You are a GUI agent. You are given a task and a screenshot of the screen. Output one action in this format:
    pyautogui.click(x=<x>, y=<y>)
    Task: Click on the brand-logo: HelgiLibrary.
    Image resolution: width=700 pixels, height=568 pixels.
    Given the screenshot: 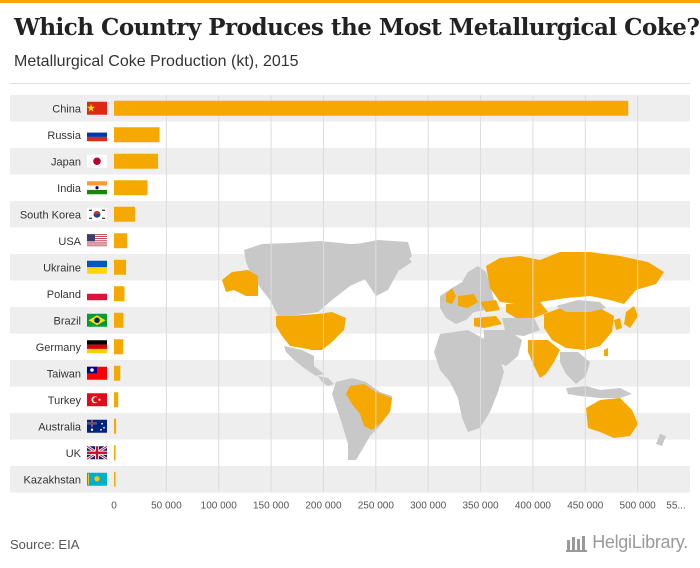 What is the action you would take?
    pyautogui.click(x=627, y=542)
    